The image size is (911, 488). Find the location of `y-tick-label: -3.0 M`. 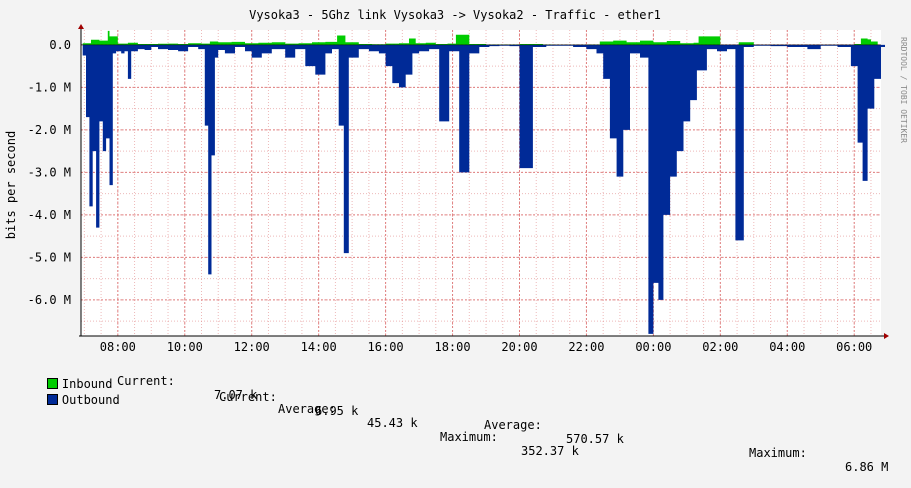

y-tick-label: -3.0 M is located at coordinates (49, 172).